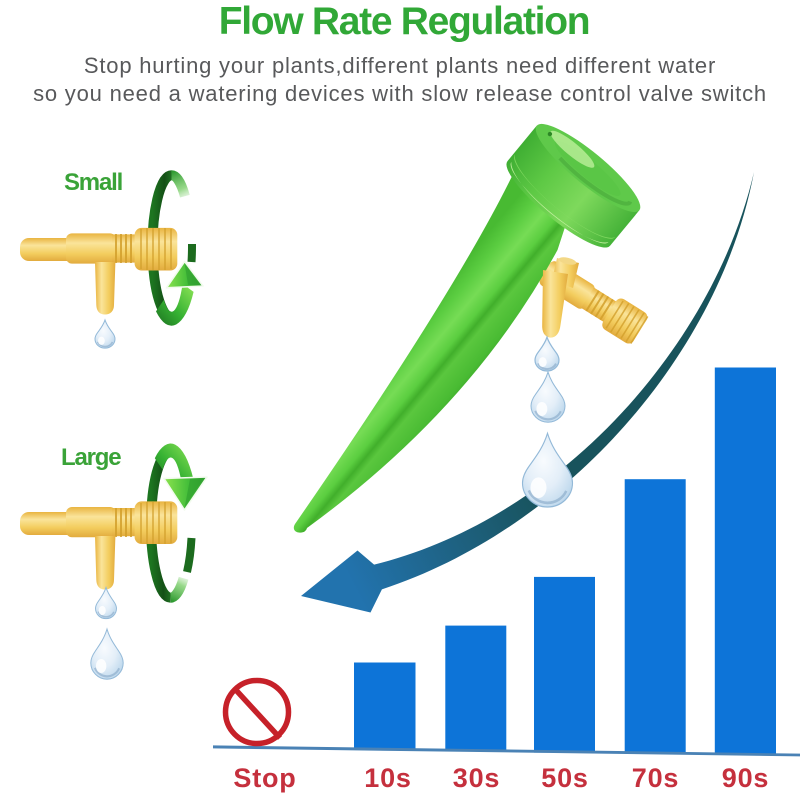 The height and width of the screenshot is (800, 800). What do you see at coordinates (264, 778) in the screenshot?
I see `svg-text: Stop` at bounding box center [264, 778].